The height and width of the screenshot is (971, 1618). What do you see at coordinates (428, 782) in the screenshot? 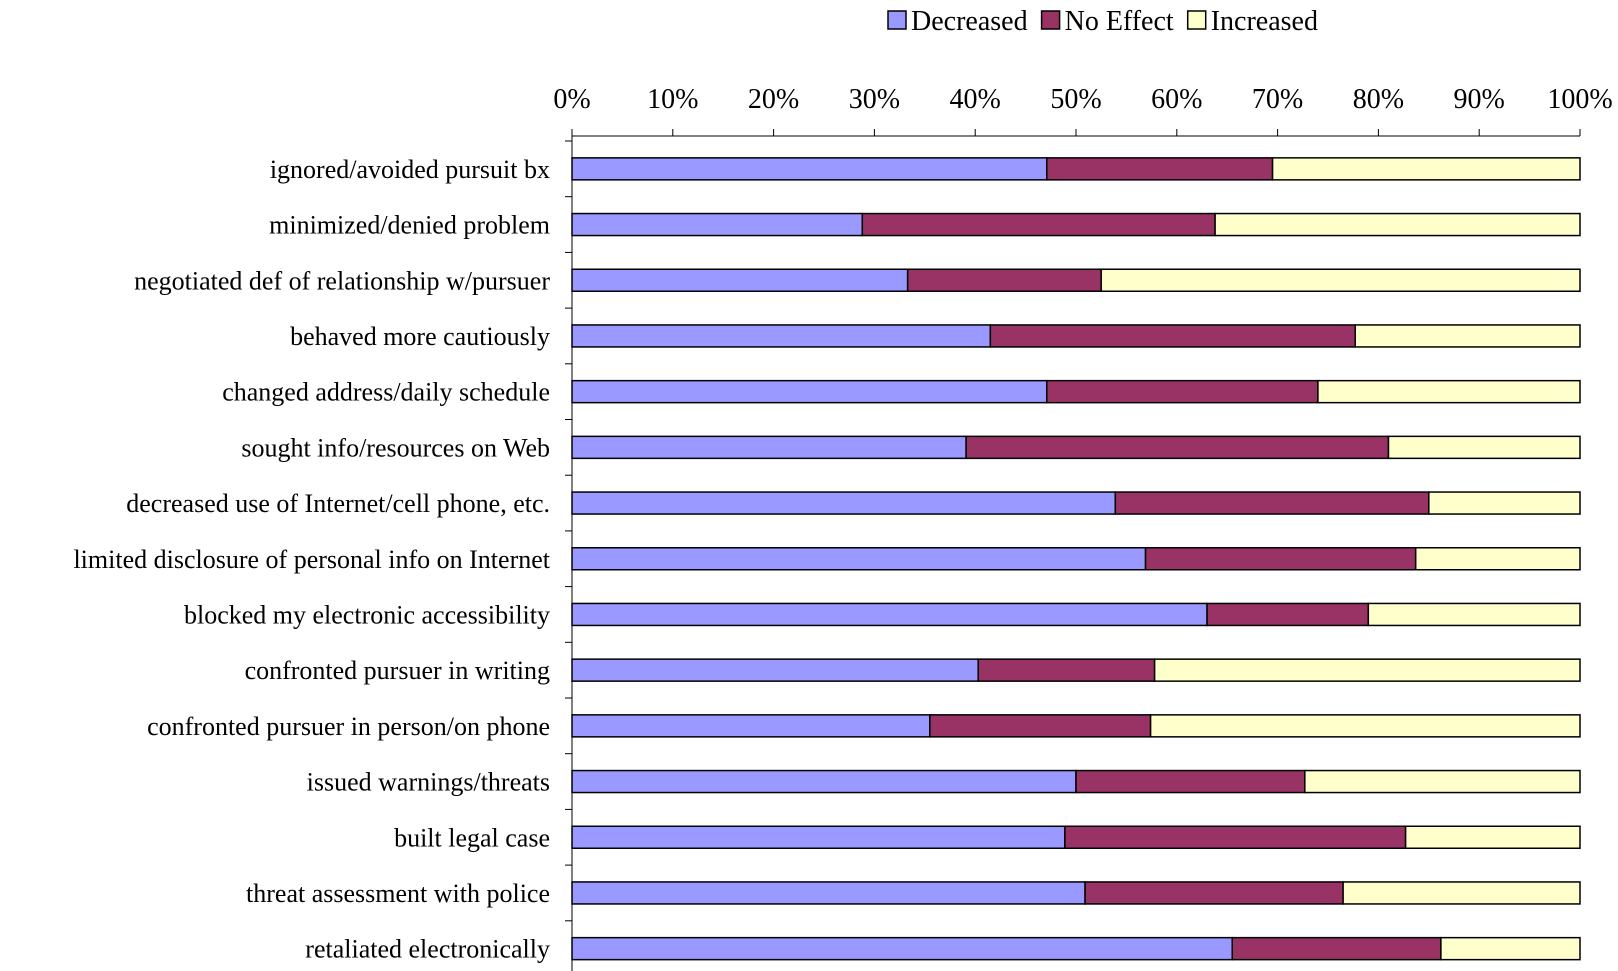
I see `category-label: issued warnings/threats` at bounding box center [428, 782].